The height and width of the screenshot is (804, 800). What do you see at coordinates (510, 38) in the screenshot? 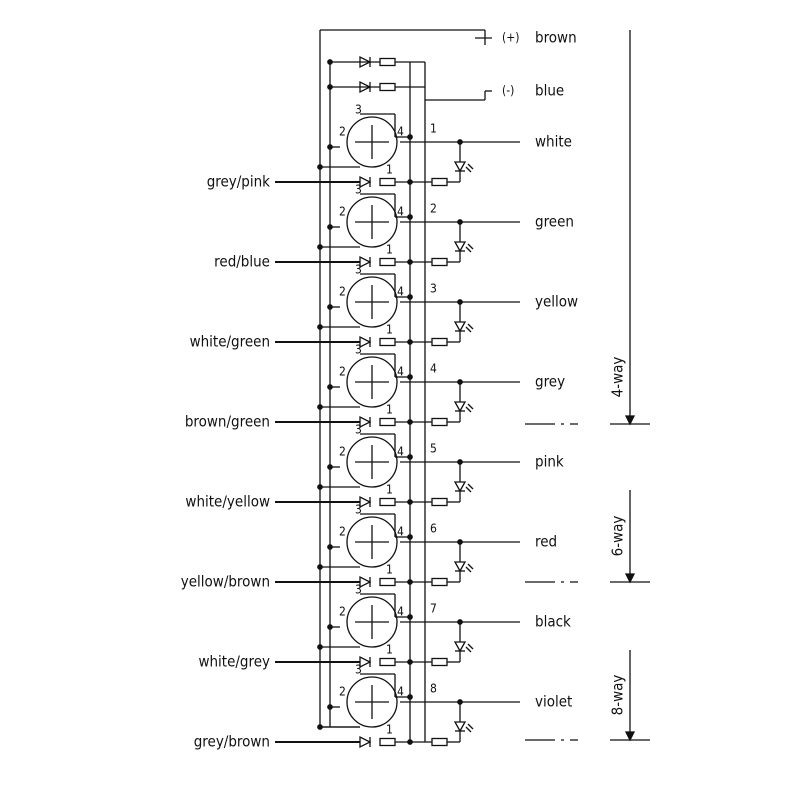
I see `supply-sign: (+)` at bounding box center [510, 38].